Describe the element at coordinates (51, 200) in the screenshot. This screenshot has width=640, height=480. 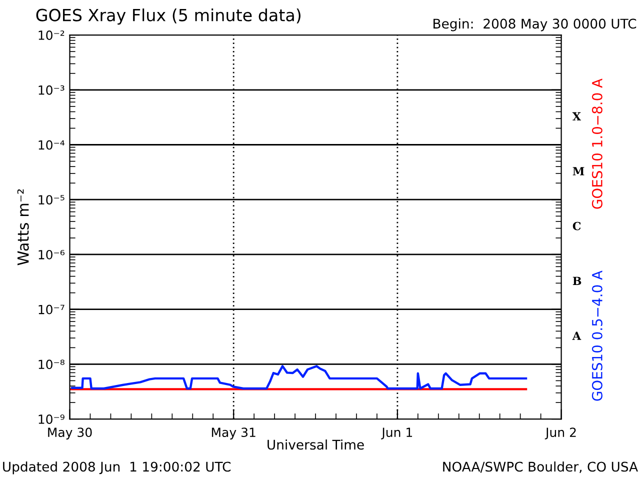
I see `y-tick-label: 10⁻⁵` at that location.